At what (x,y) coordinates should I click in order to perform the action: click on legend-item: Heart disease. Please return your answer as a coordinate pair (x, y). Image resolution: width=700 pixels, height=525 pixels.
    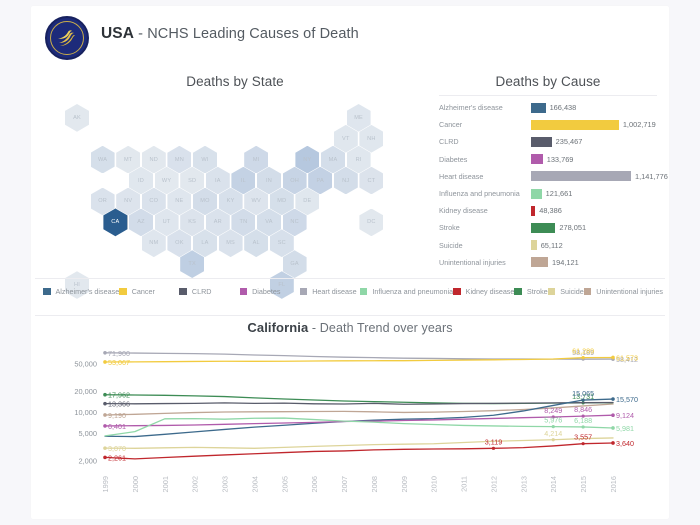
    Looking at the image, I should click on (329, 291).